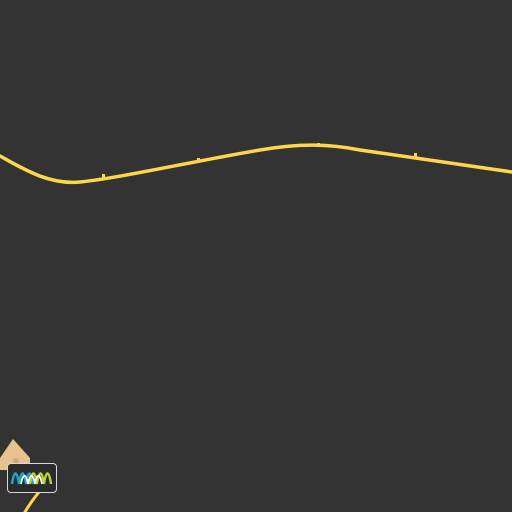 This screenshot has height=512, width=512. Describe the element at coordinates (256, 163) in the screenshot. I see `highway-road` at that location.